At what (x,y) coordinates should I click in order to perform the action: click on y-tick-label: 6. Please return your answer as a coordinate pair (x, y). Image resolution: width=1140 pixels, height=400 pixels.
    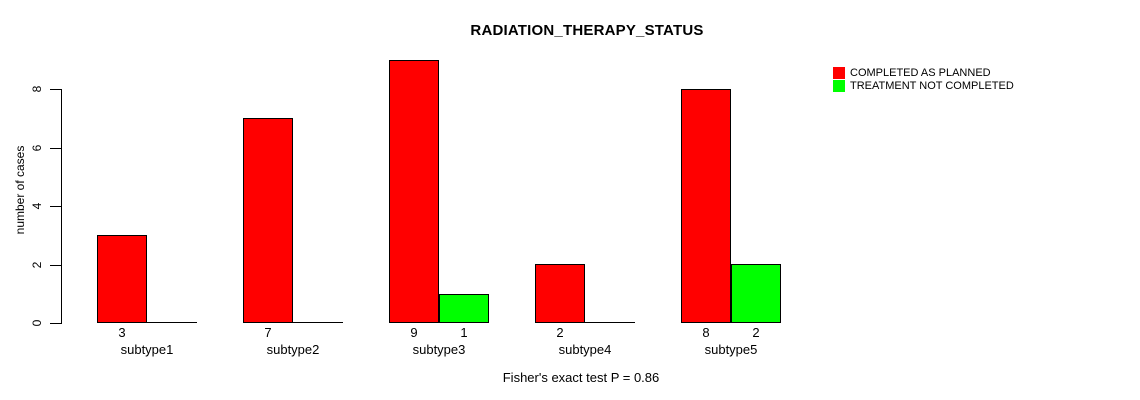
    Looking at the image, I should click on (37, 148).